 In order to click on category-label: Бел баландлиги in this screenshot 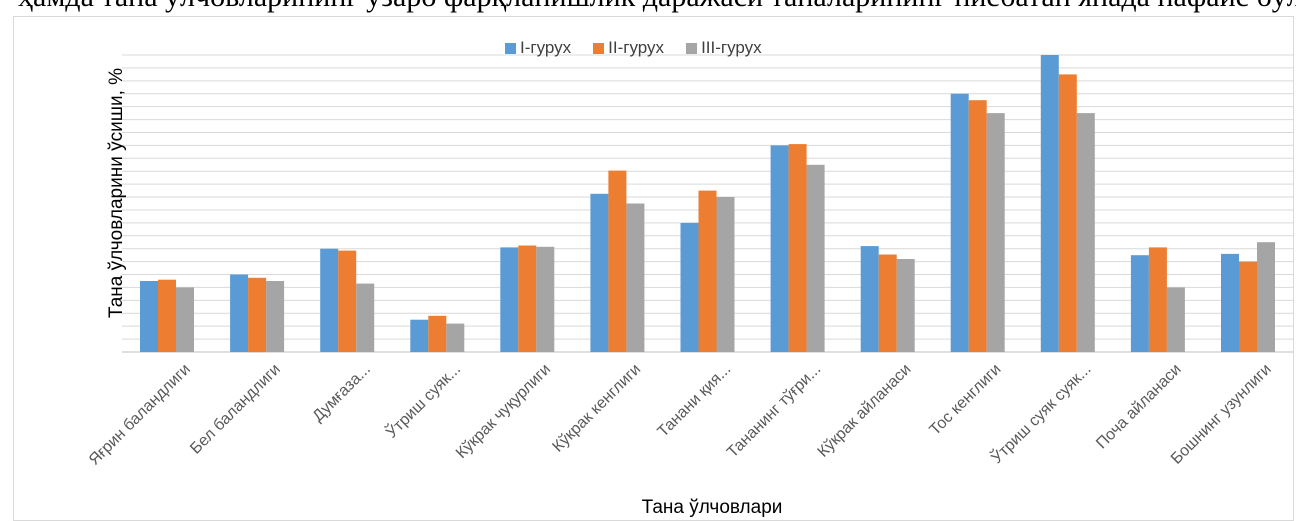, I will do `click(235, 409)`.